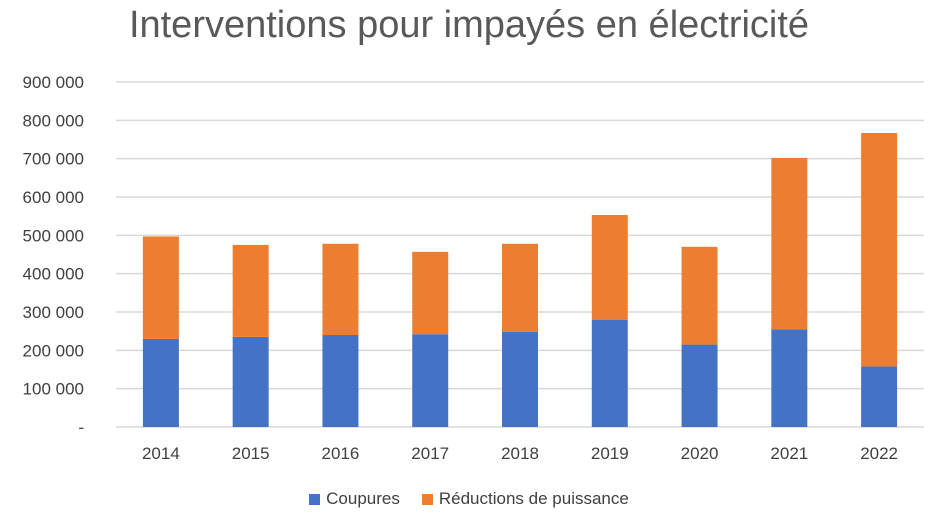 The width and height of the screenshot is (938, 523). I want to click on legend-item: Coupures, so click(354, 499).